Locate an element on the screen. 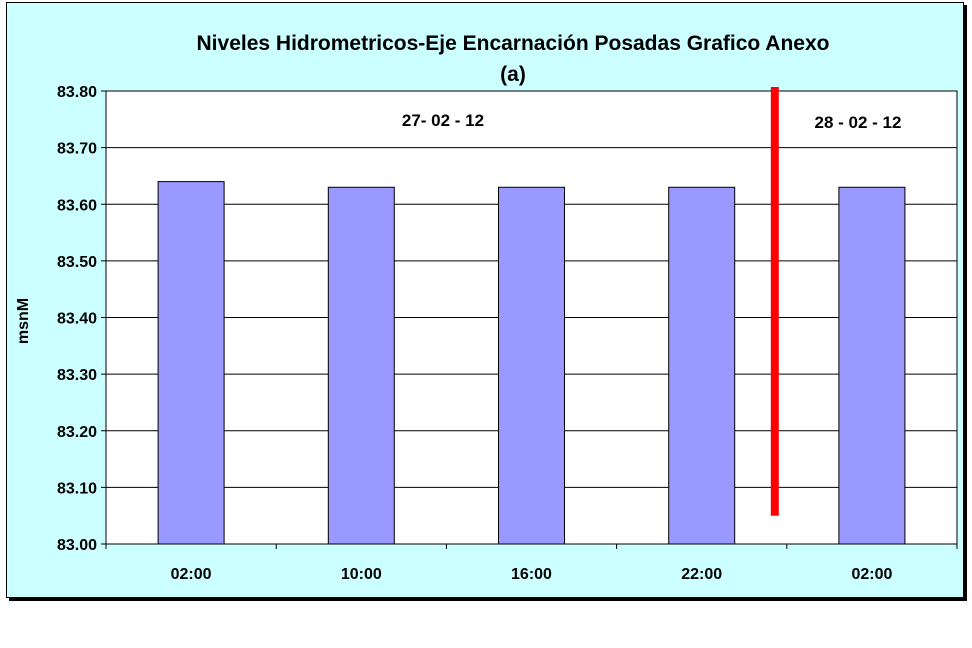 The image size is (972, 648). y-tick-label: 83.40 is located at coordinates (77, 319).